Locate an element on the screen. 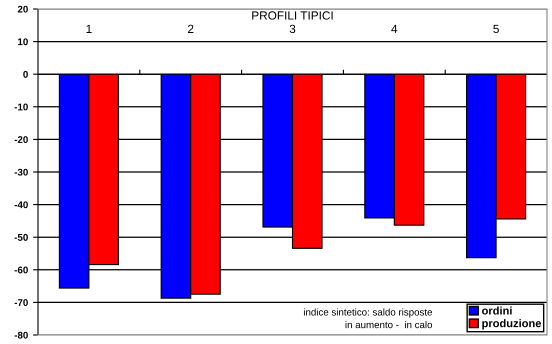  legend-label: produzione is located at coordinates (512, 324).